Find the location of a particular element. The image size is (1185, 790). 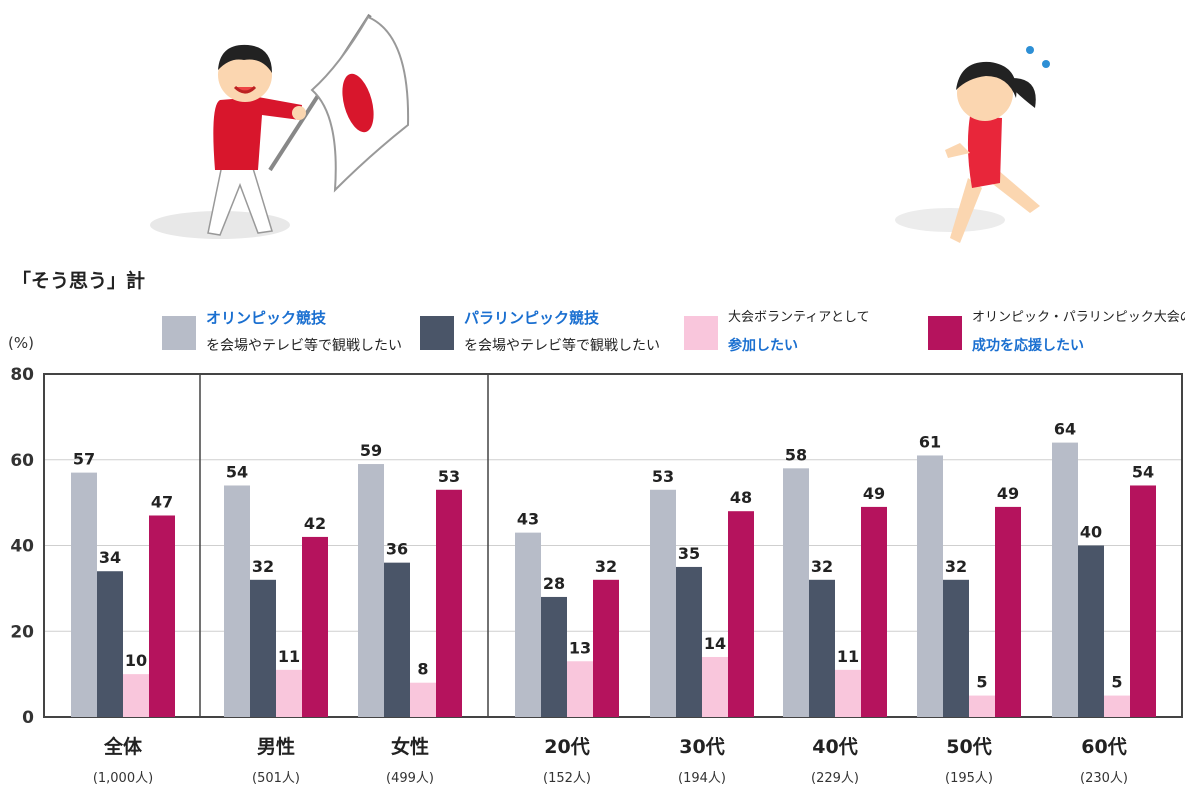

data-label: 40 is located at coordinates (1091, 532).